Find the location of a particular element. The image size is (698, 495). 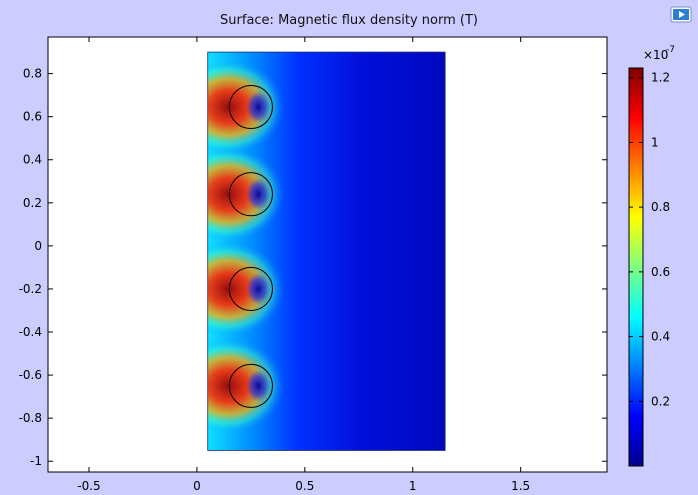

colorbar-tick-label: 0.4 is located at coordinates (660, 337).